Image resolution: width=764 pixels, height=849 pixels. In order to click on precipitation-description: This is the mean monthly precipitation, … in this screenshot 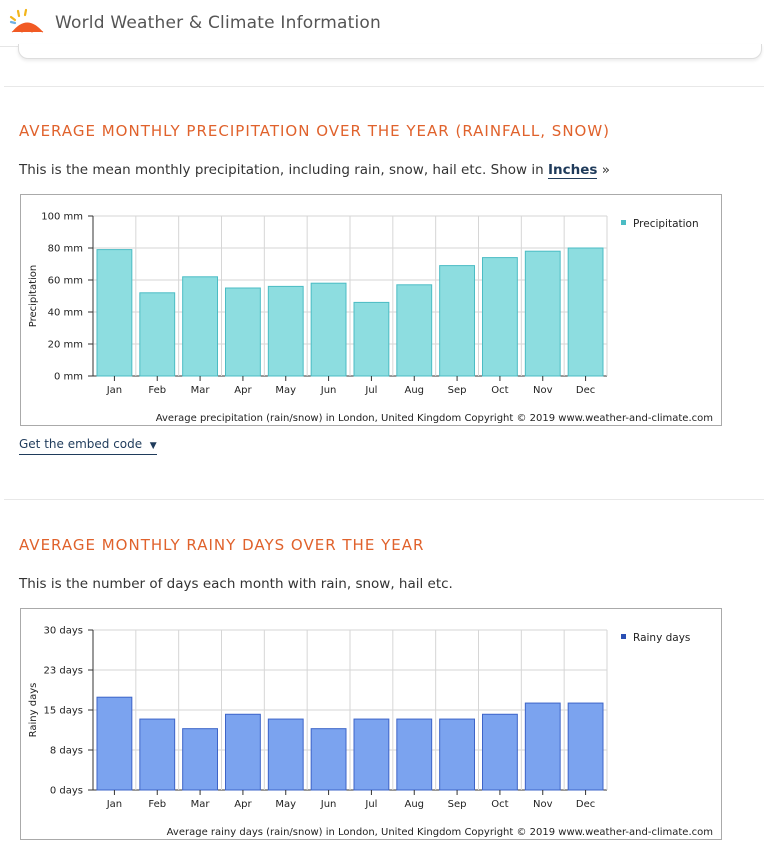, I will do `click(314, 170)`.